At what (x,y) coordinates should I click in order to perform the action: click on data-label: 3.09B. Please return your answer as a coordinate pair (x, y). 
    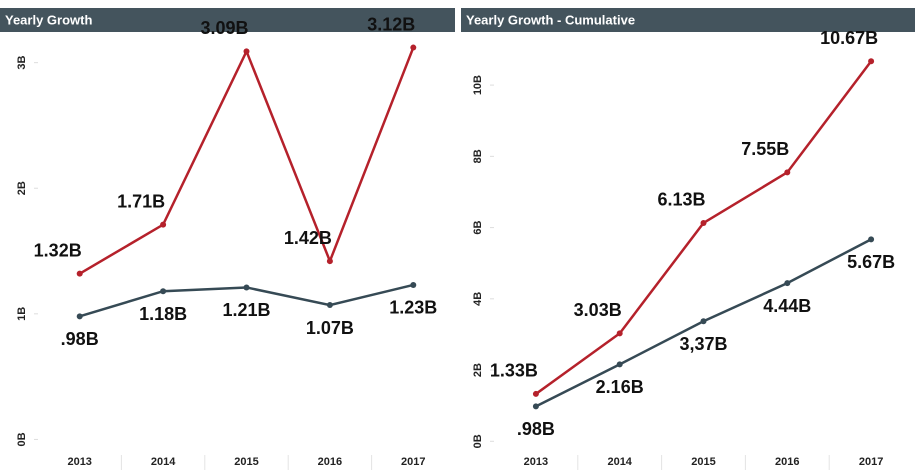
    Looking at the image, I should click on (224, 28).